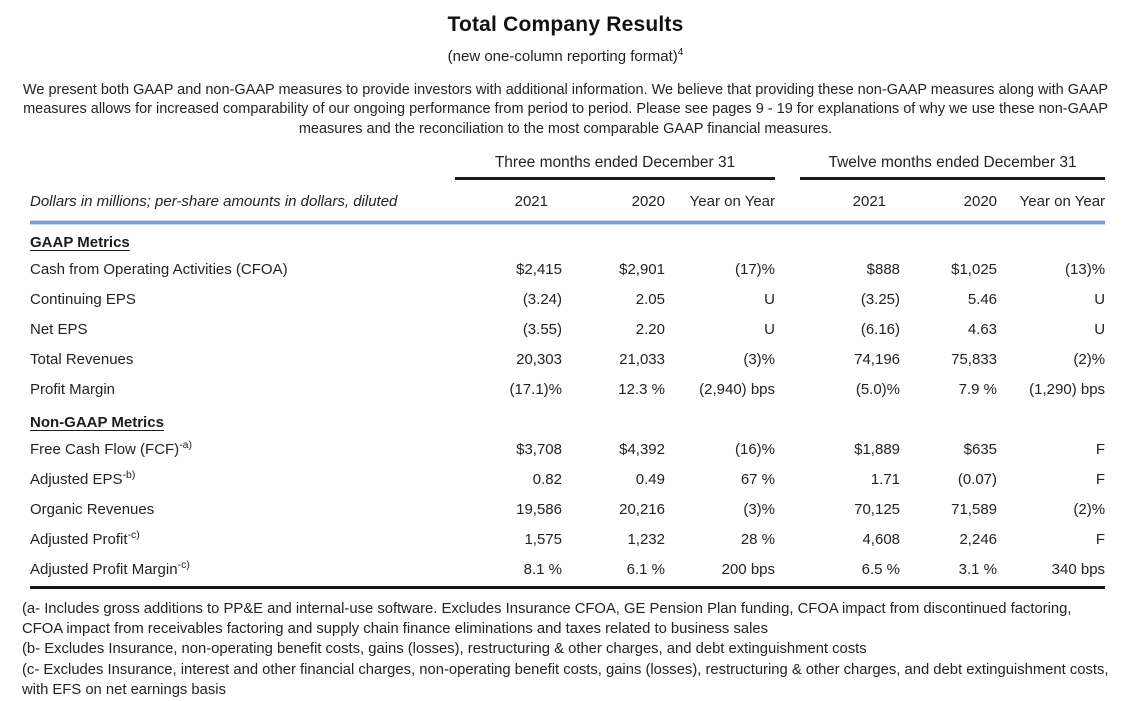  I want to click on cell-q-2021: 8.1 %, so click(508, 572).